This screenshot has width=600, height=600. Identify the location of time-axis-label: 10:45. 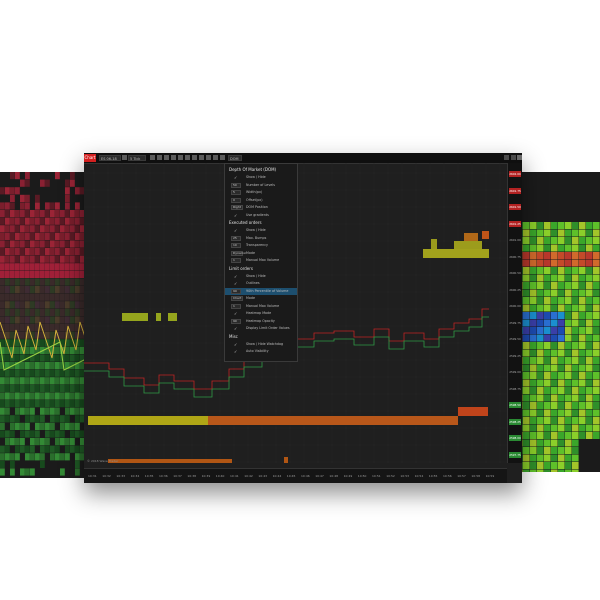
(291, 476).